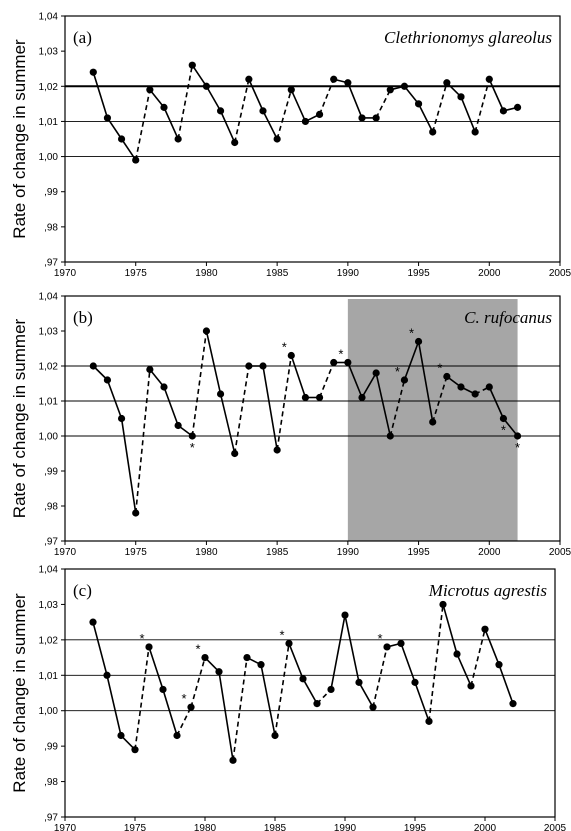 The height and width of the screenshot is (831, 571). What do you see at coordinates (348, 273) in the screenshot?
I see `x-tick-label: 1990` at bounding box center [348, 273].